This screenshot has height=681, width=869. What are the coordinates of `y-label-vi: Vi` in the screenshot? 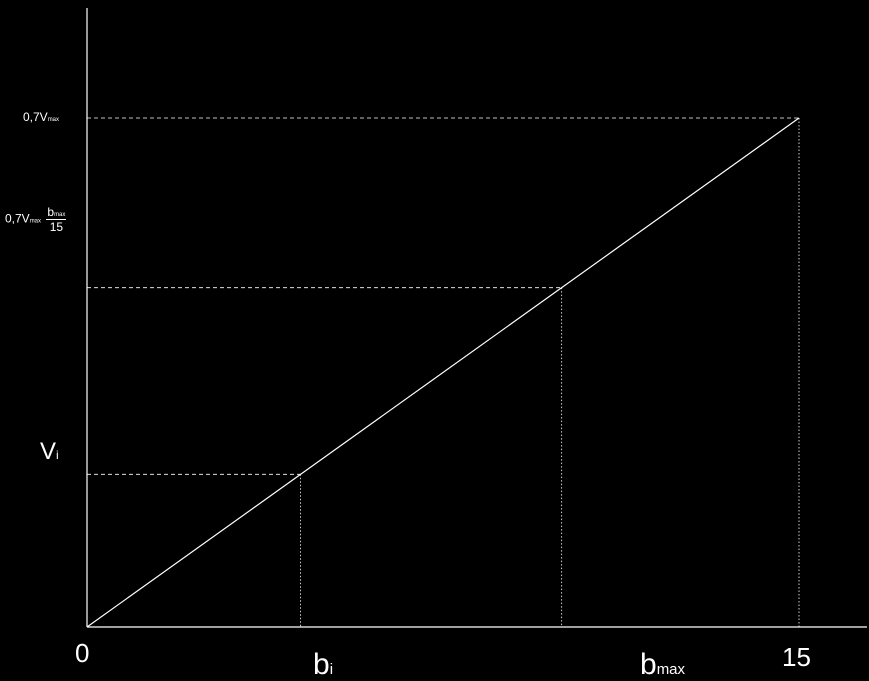 It's located at (49, 451).